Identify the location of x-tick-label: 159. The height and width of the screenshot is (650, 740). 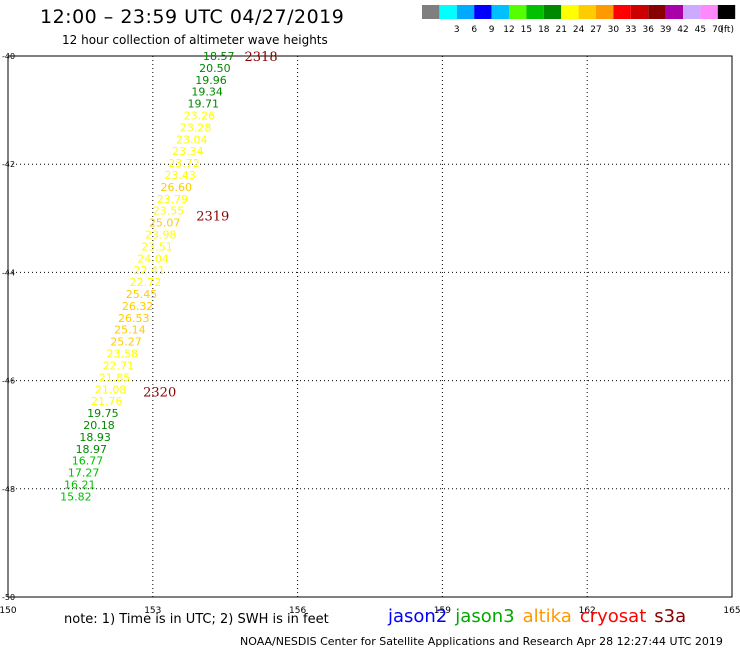
(442, 611).